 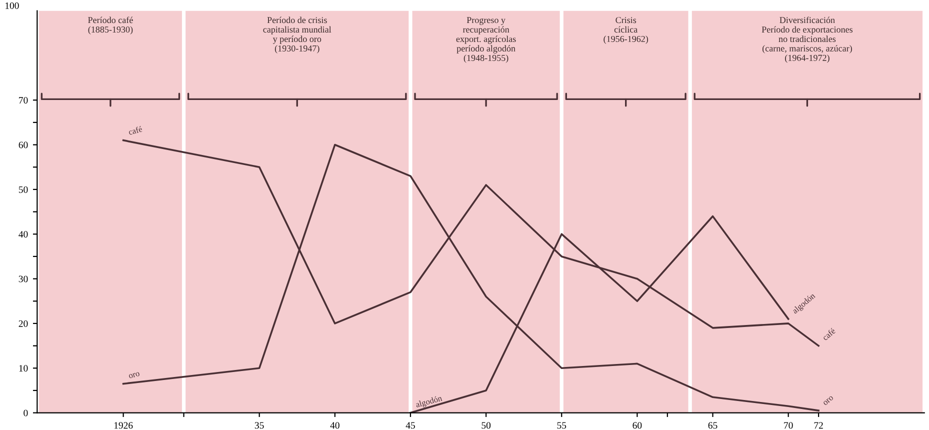 What do you see at coordinates (626, 30) in the screenshot?
I see `band-label: Crisis cíclica (1956-1962)` at bounding box center [626, 30].